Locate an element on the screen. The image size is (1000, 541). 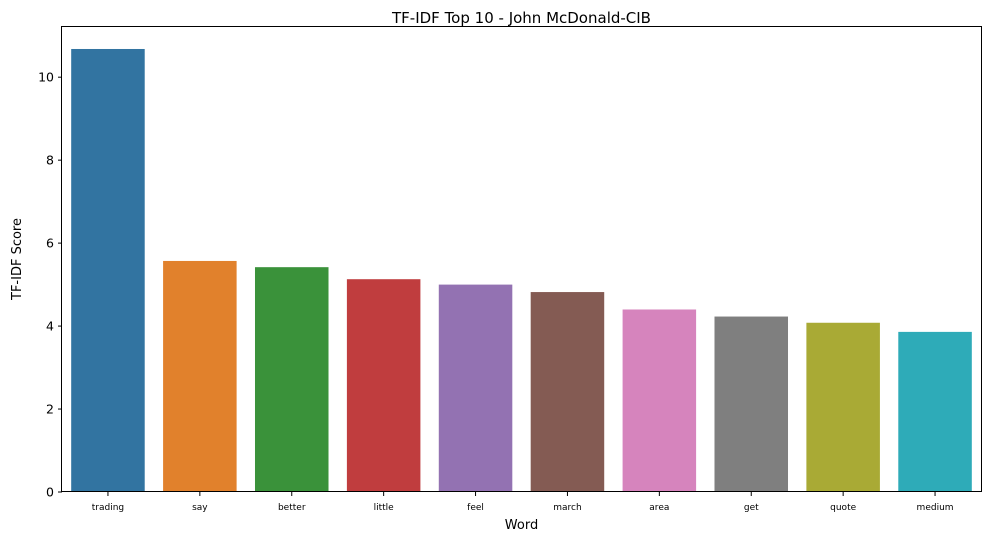
x-tick-label-say: say is located at coordinates (200, 508).